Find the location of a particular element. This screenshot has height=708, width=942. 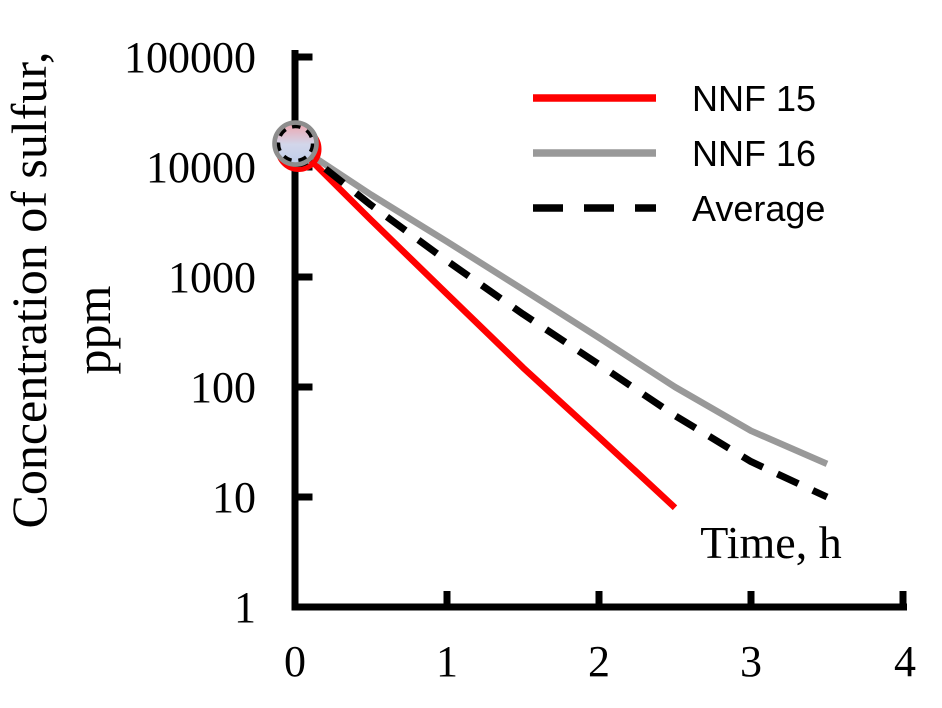

y-tick-label-1000: 1000 is located at coordinates (212, 277).